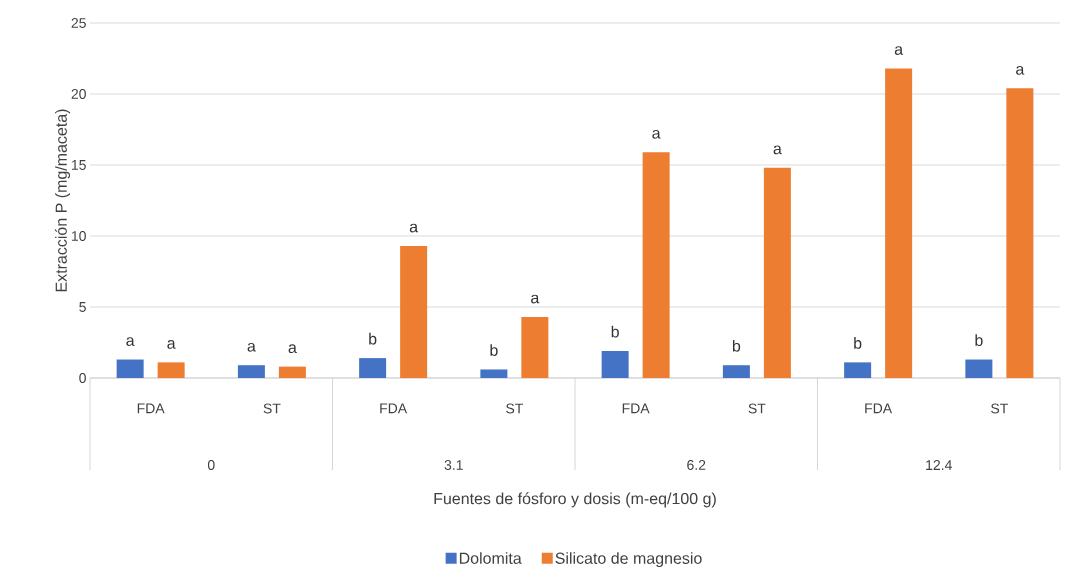 This screenshot has width=1065, height=575. What do you see at coordinates (82, 307) in the screenshot?
I see `y-tick-label: 5` at bounding box center [82, 307].